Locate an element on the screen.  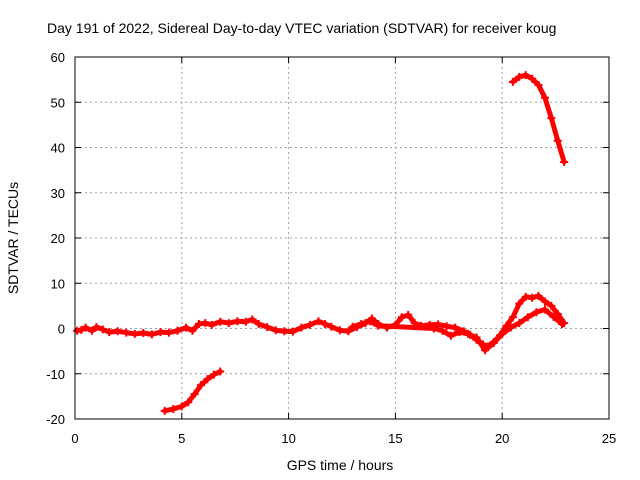
y-tick-label: 20 is located at coordinates (58, 238).